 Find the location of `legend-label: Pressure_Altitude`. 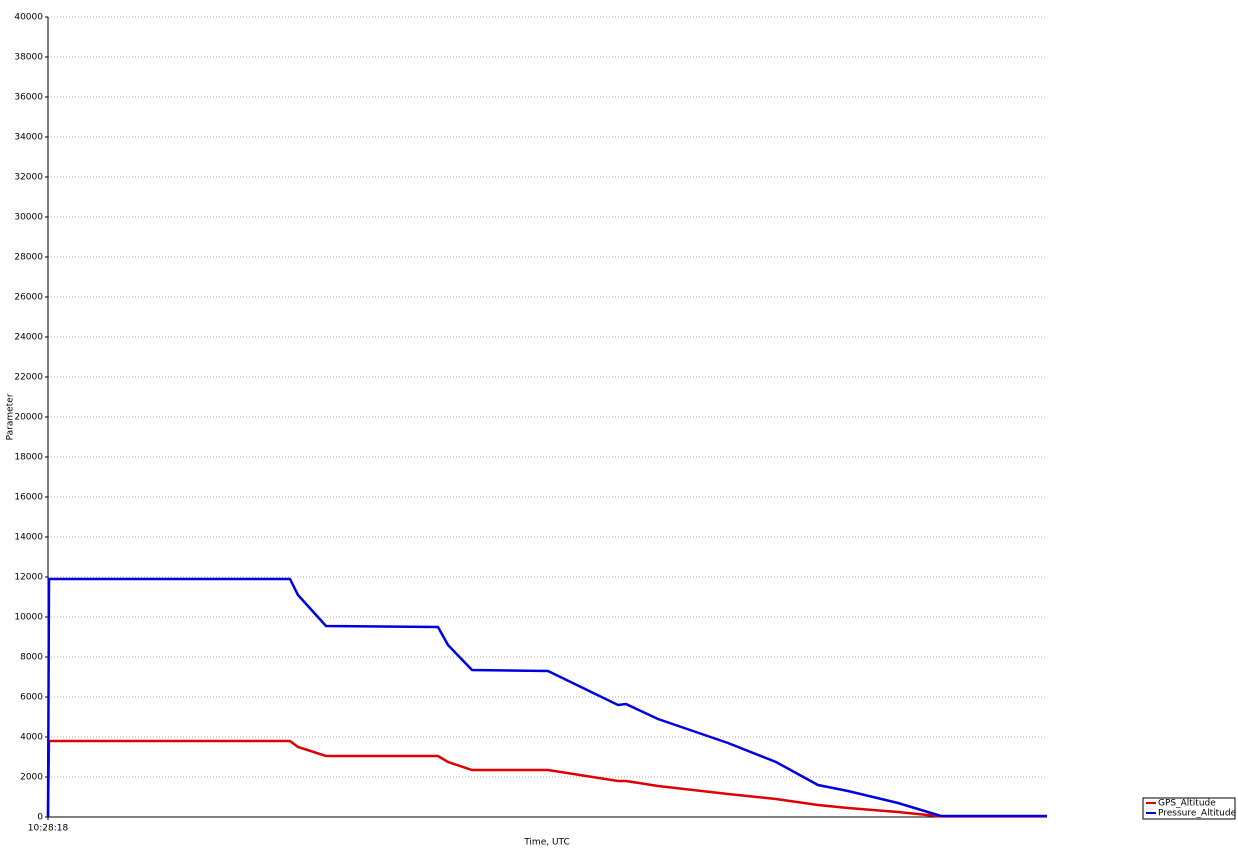

legend-label: Pressure_Altitude is located at coordinates (1197, 814).